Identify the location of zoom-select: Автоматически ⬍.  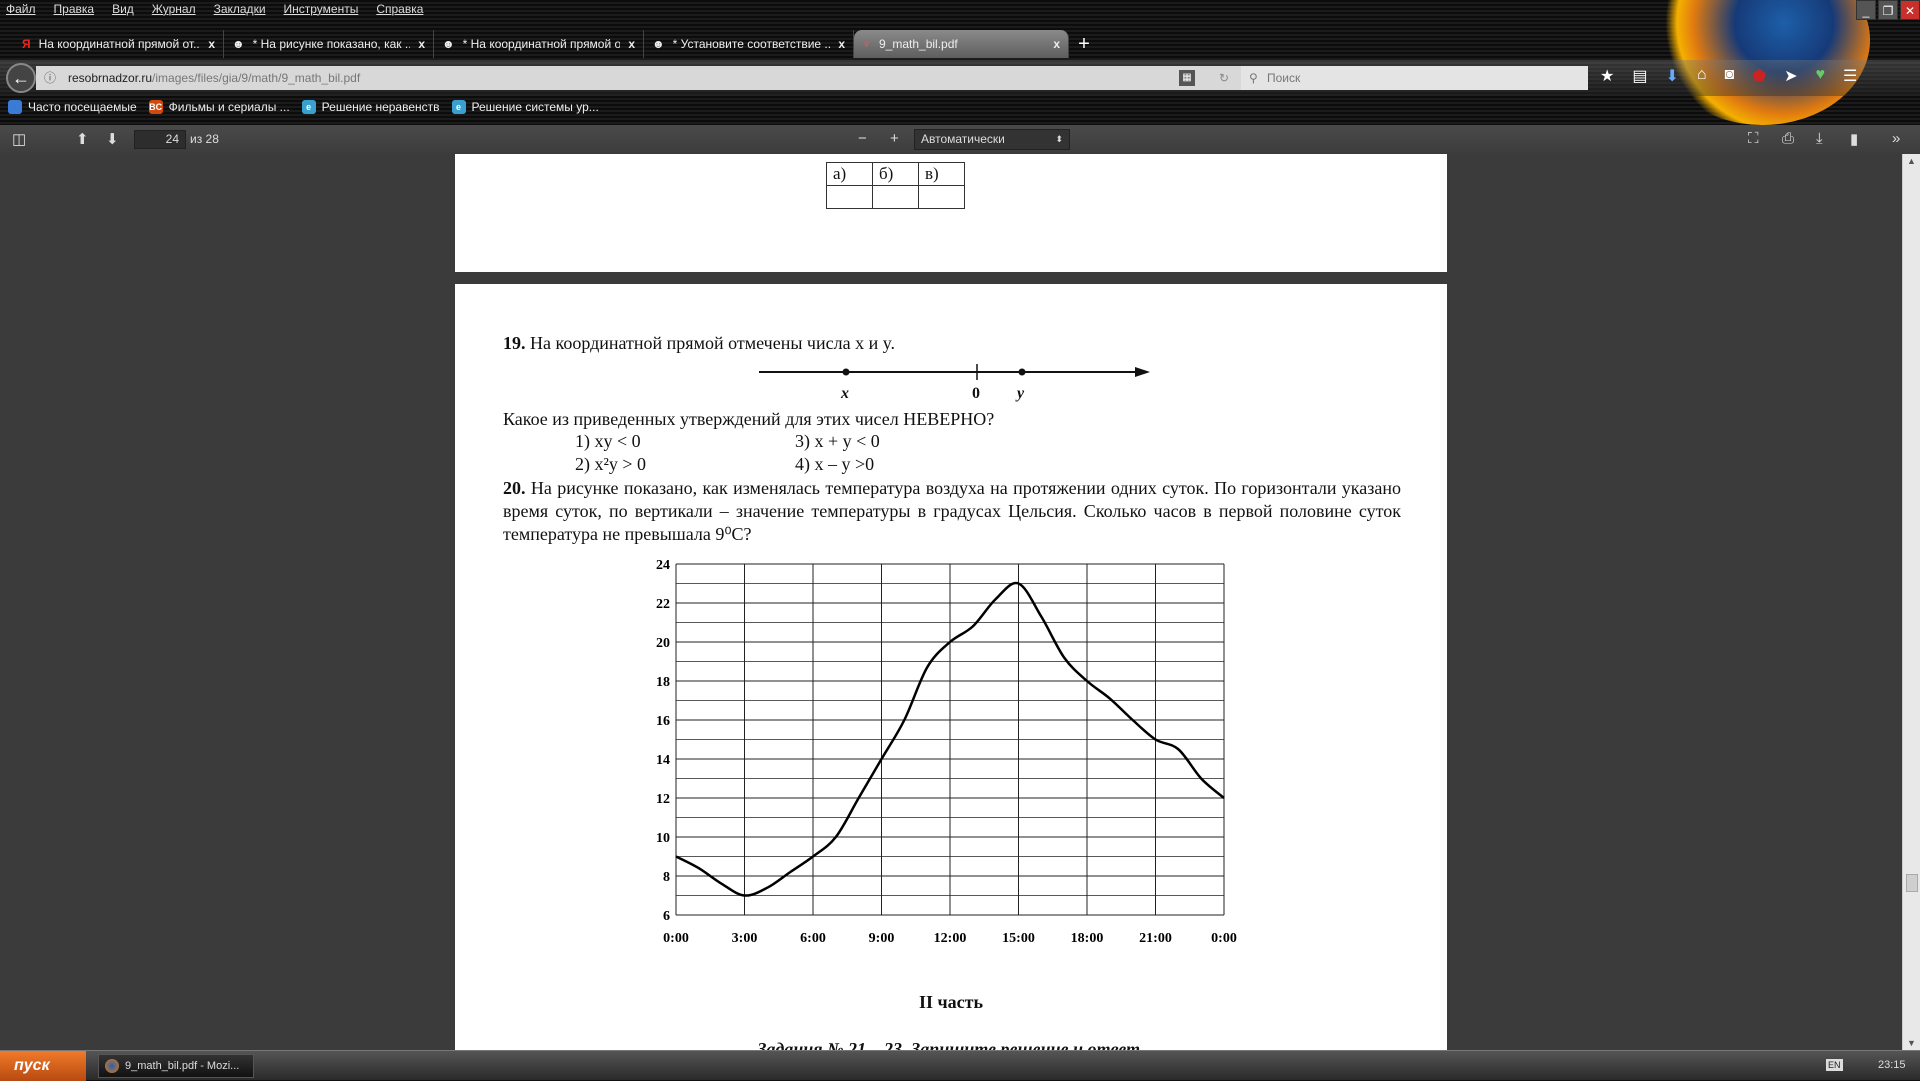
(992, 139).